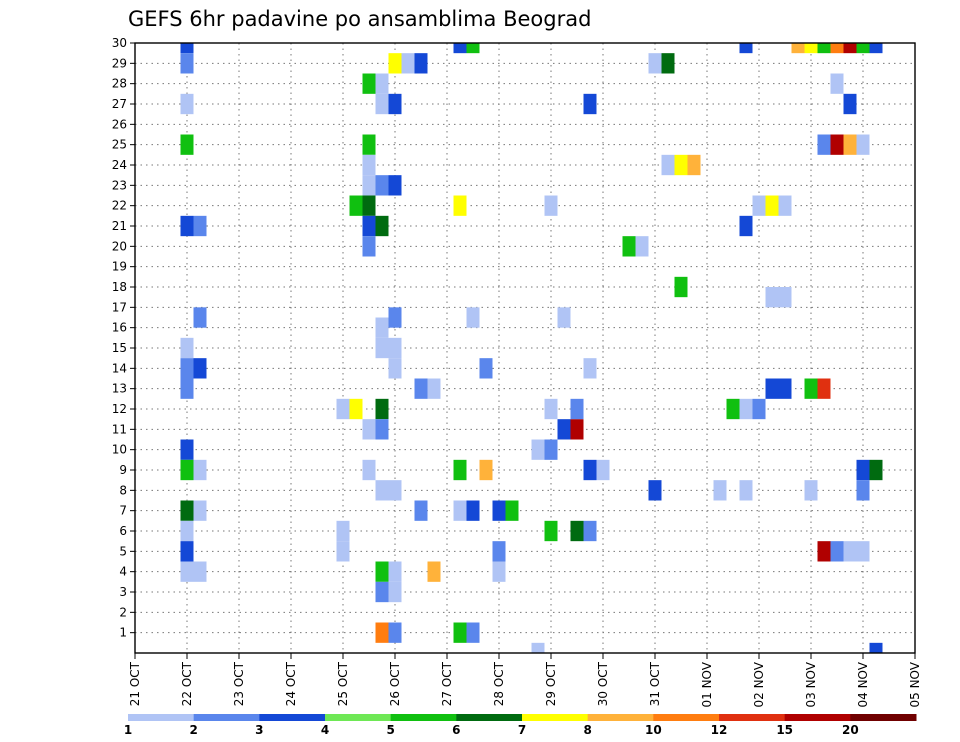 The height and width of the screenshot is (742, 960). Describe the element at coordinates (123, 531) in the screenshot. I see `y-tick-label: 6` at that location.